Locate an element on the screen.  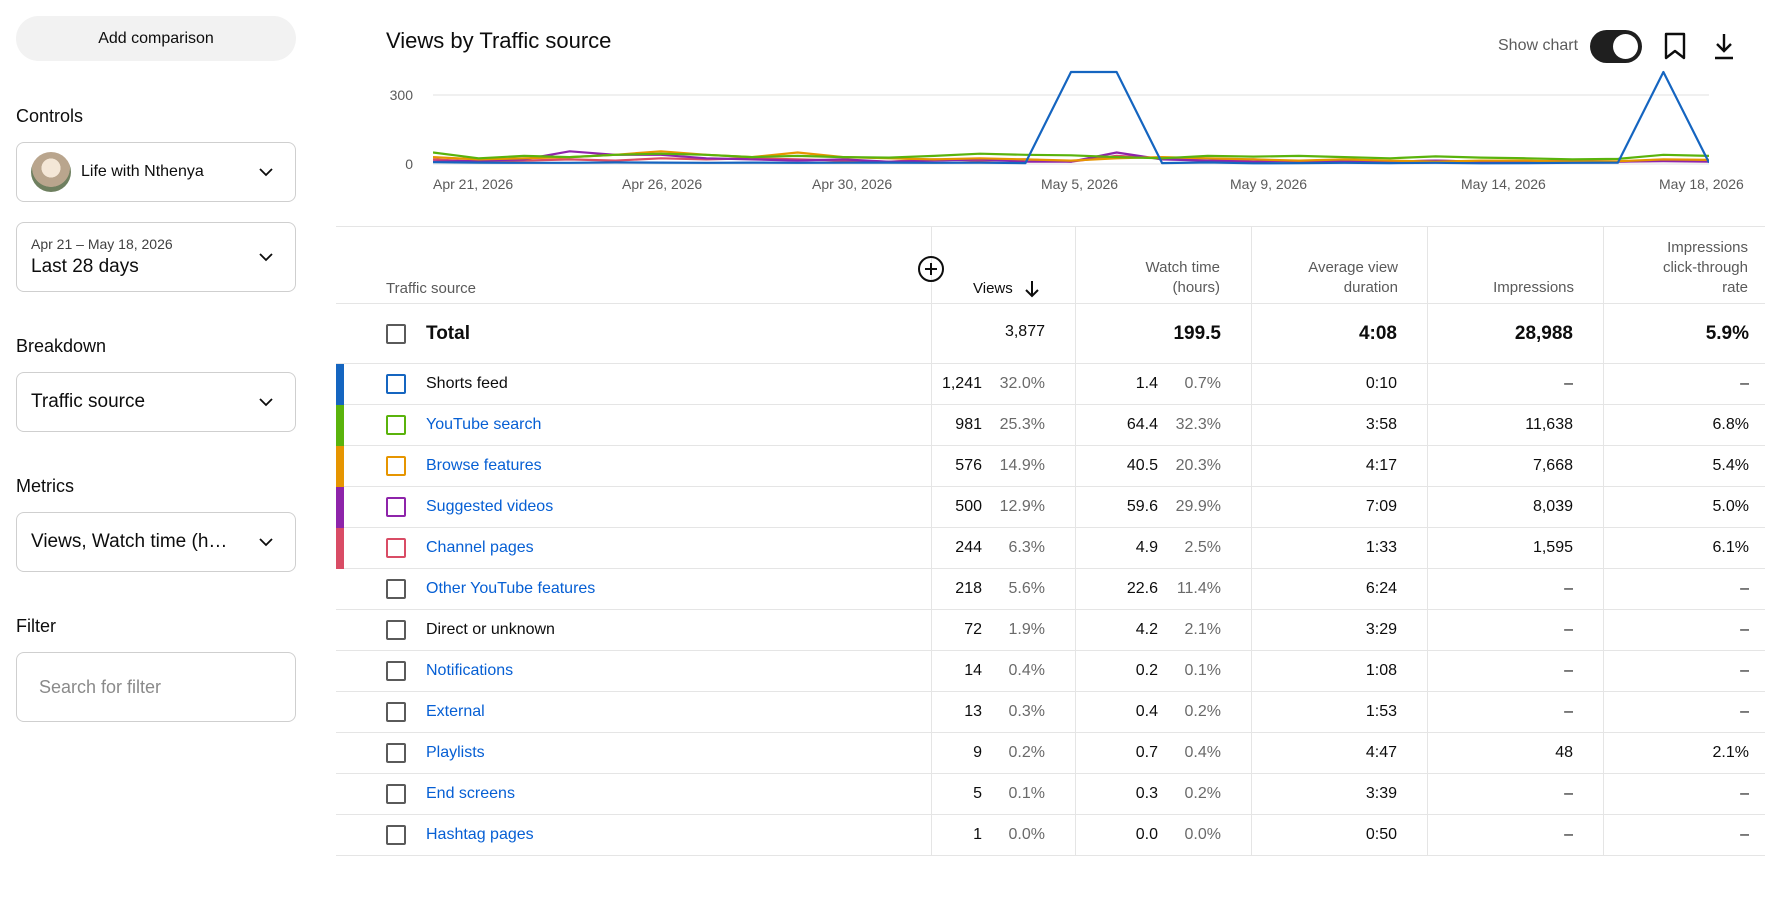
channel-dropdown: Life with Nthenya is located at coordinates (156, 172).